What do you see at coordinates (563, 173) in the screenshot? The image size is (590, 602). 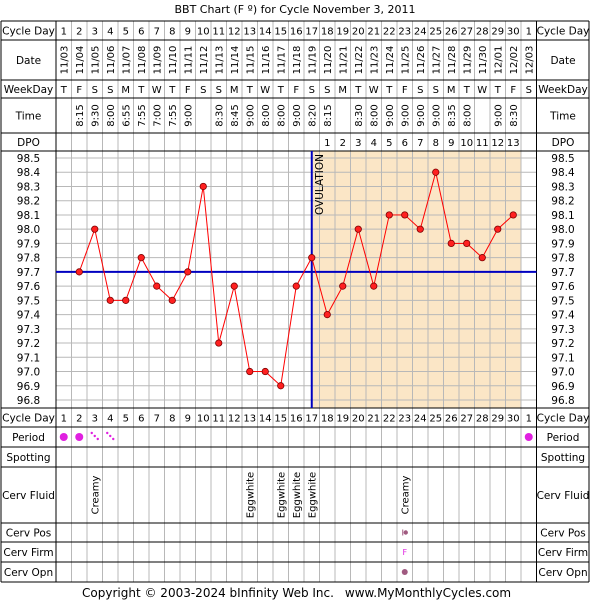 I see `y-tick-label-right: 98.4` at bounding box center [563, 173].